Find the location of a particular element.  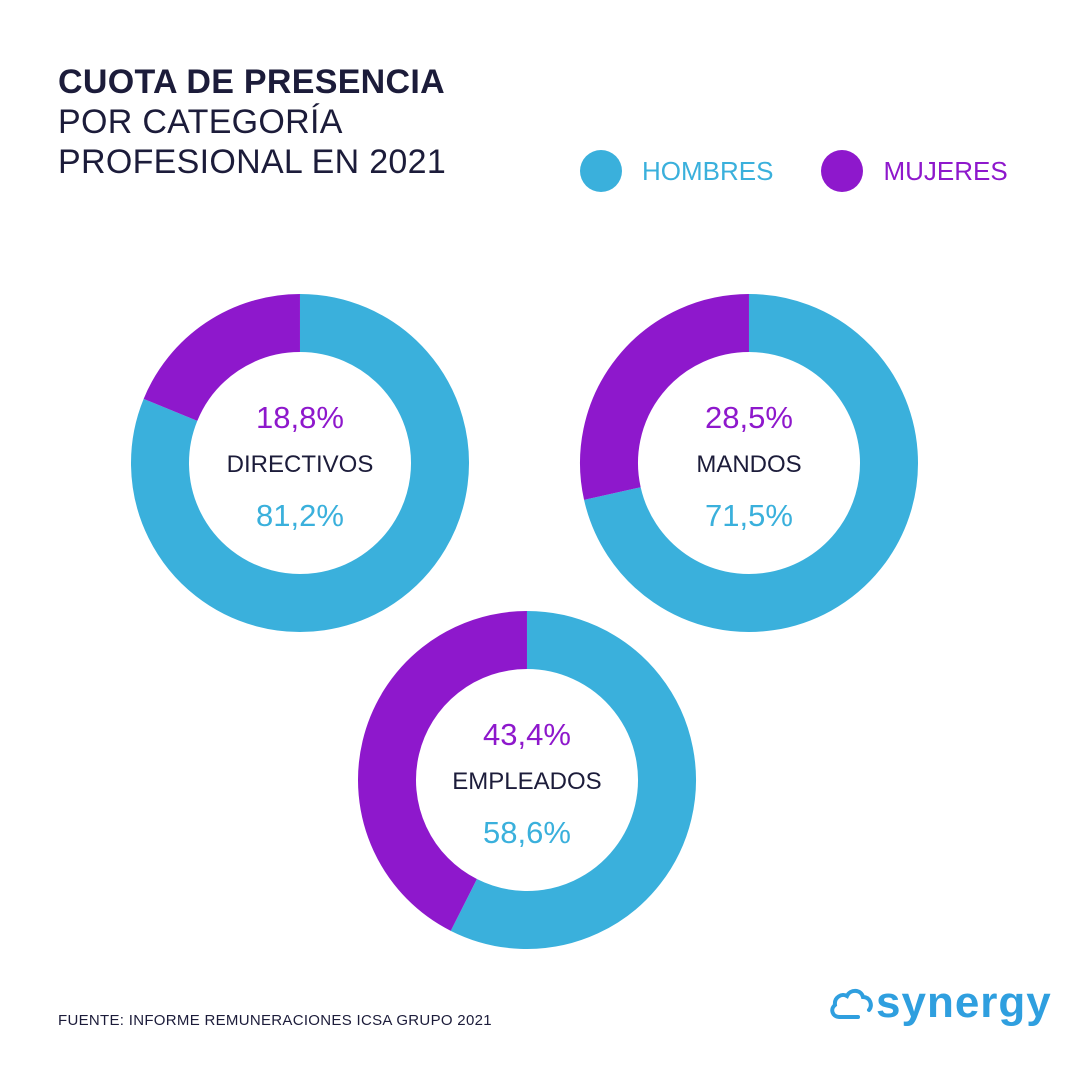

donut-directivos: 18,8% DIRECTIVOS 81,2% is located at coordinates (300, 463).